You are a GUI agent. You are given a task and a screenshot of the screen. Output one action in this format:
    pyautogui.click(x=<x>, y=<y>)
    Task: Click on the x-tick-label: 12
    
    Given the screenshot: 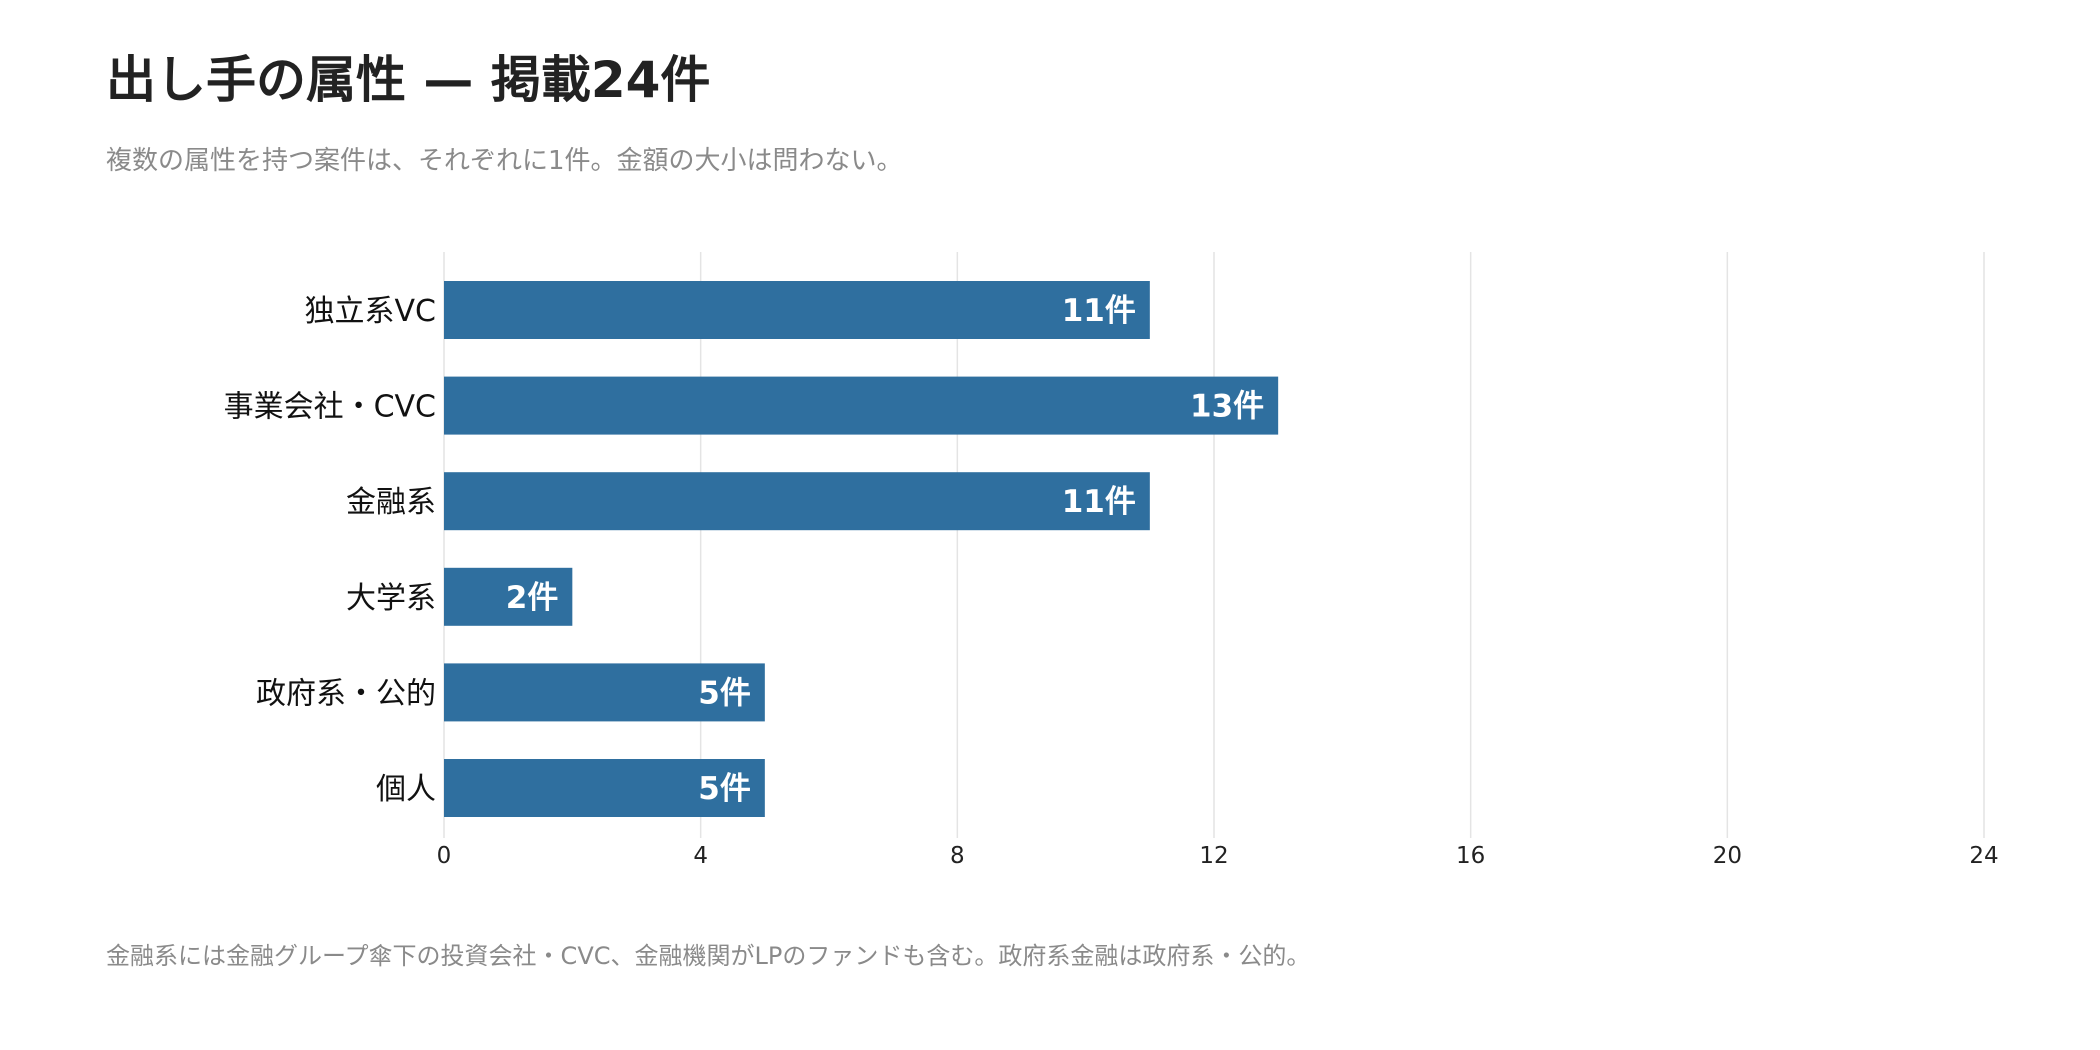 What is the action you would take?
    pyautogui.click(x=1213, y=856)
    